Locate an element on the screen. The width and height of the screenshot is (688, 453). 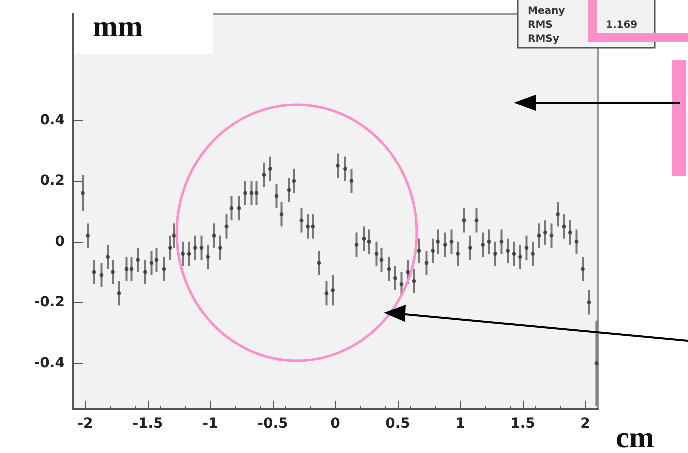
y-tick-label: 0.2 is located at coordinates (52, 181).